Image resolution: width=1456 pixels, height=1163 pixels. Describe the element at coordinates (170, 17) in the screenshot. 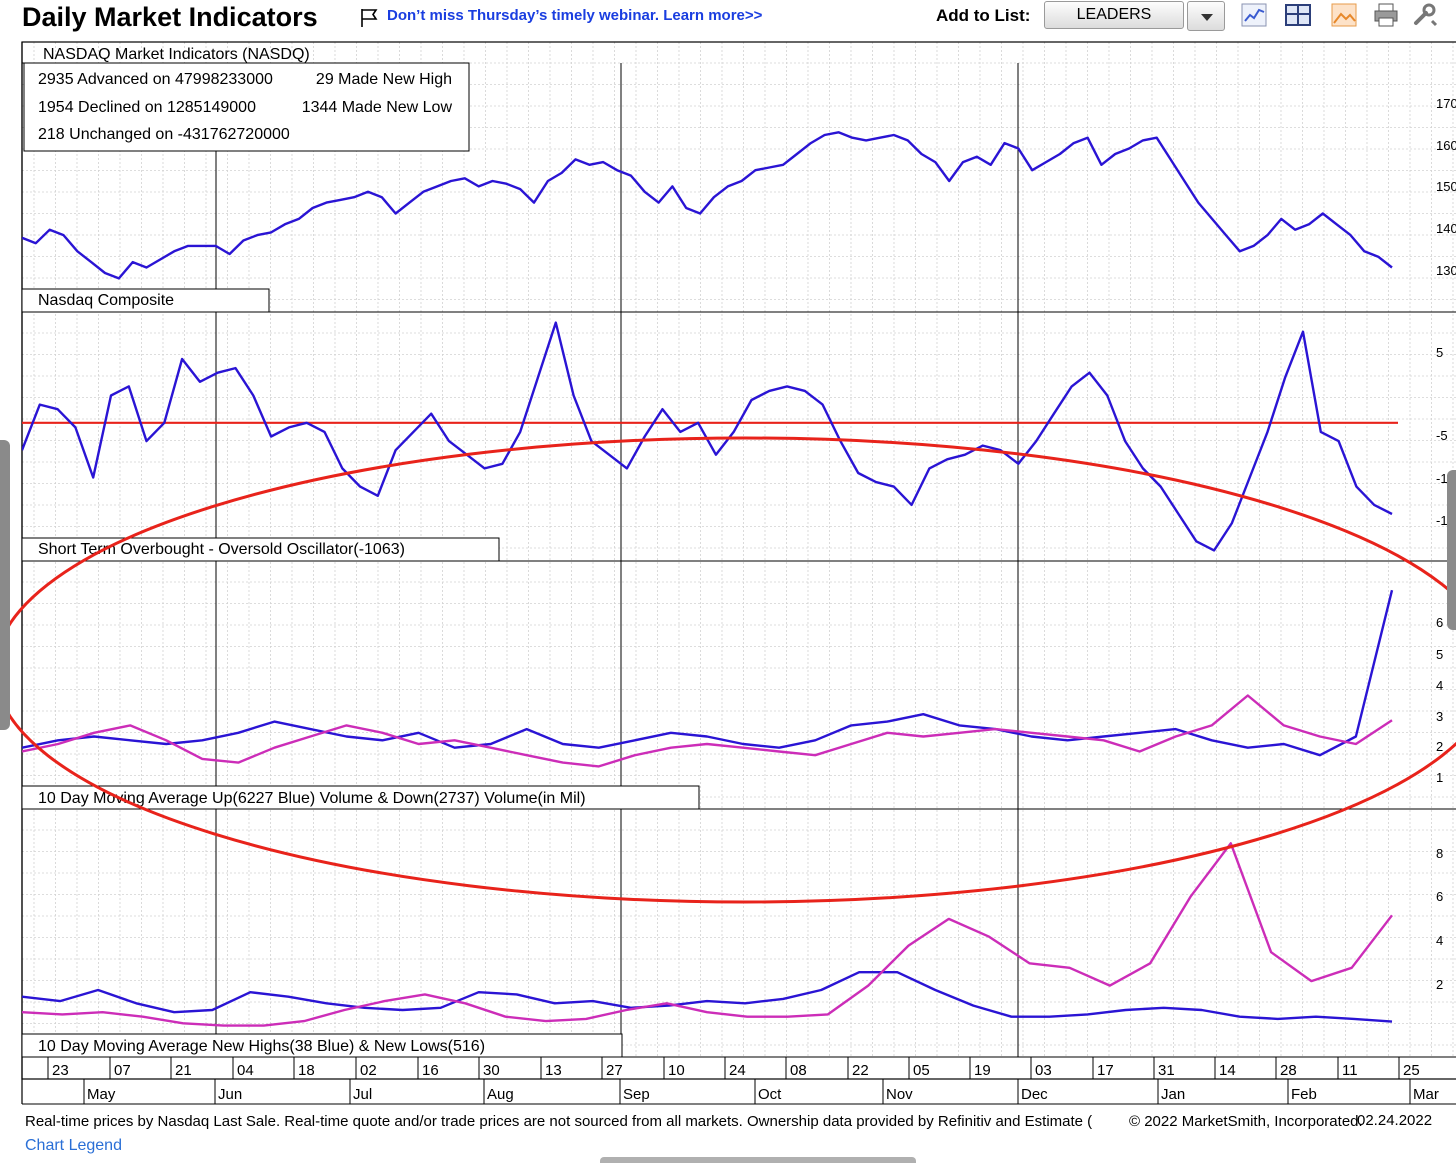

I see `page-title: Daily Market Indicators` at that location.